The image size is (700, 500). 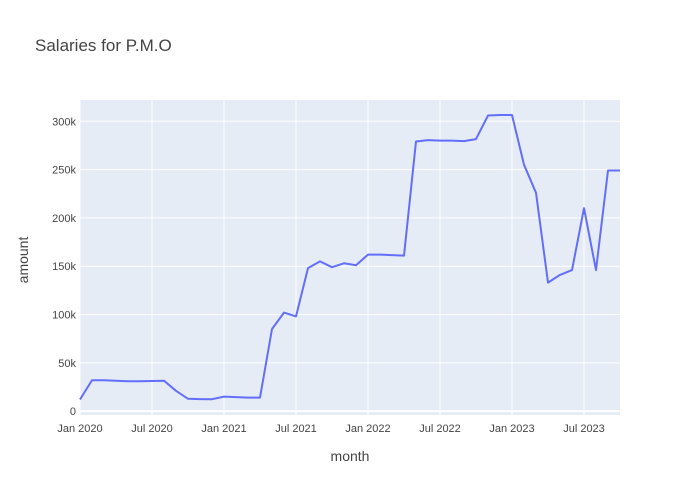 What do you see at coordinates (296, 429) in the screenshot?
I see `x-tick-label: Jul 2021` at bounding box center [296, 429].